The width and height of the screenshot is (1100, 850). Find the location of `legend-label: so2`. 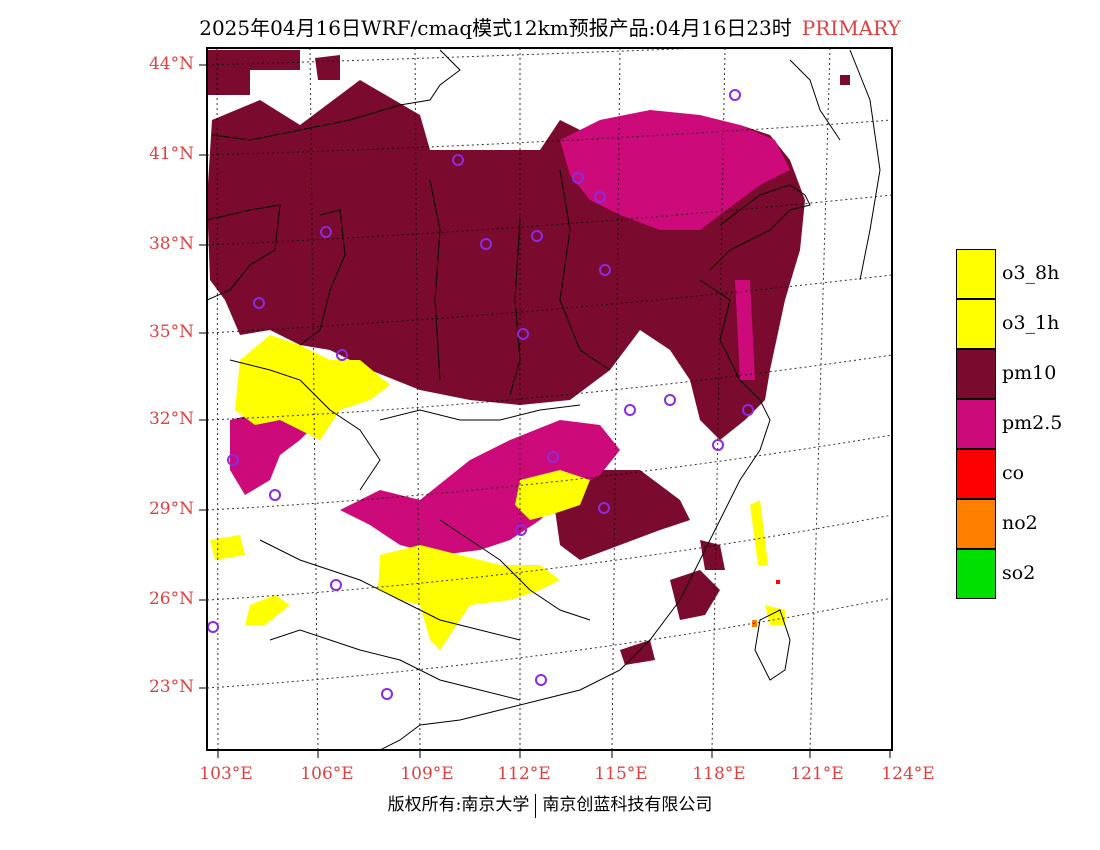

legend-label: so2 is located at coordinates (1019, 573).